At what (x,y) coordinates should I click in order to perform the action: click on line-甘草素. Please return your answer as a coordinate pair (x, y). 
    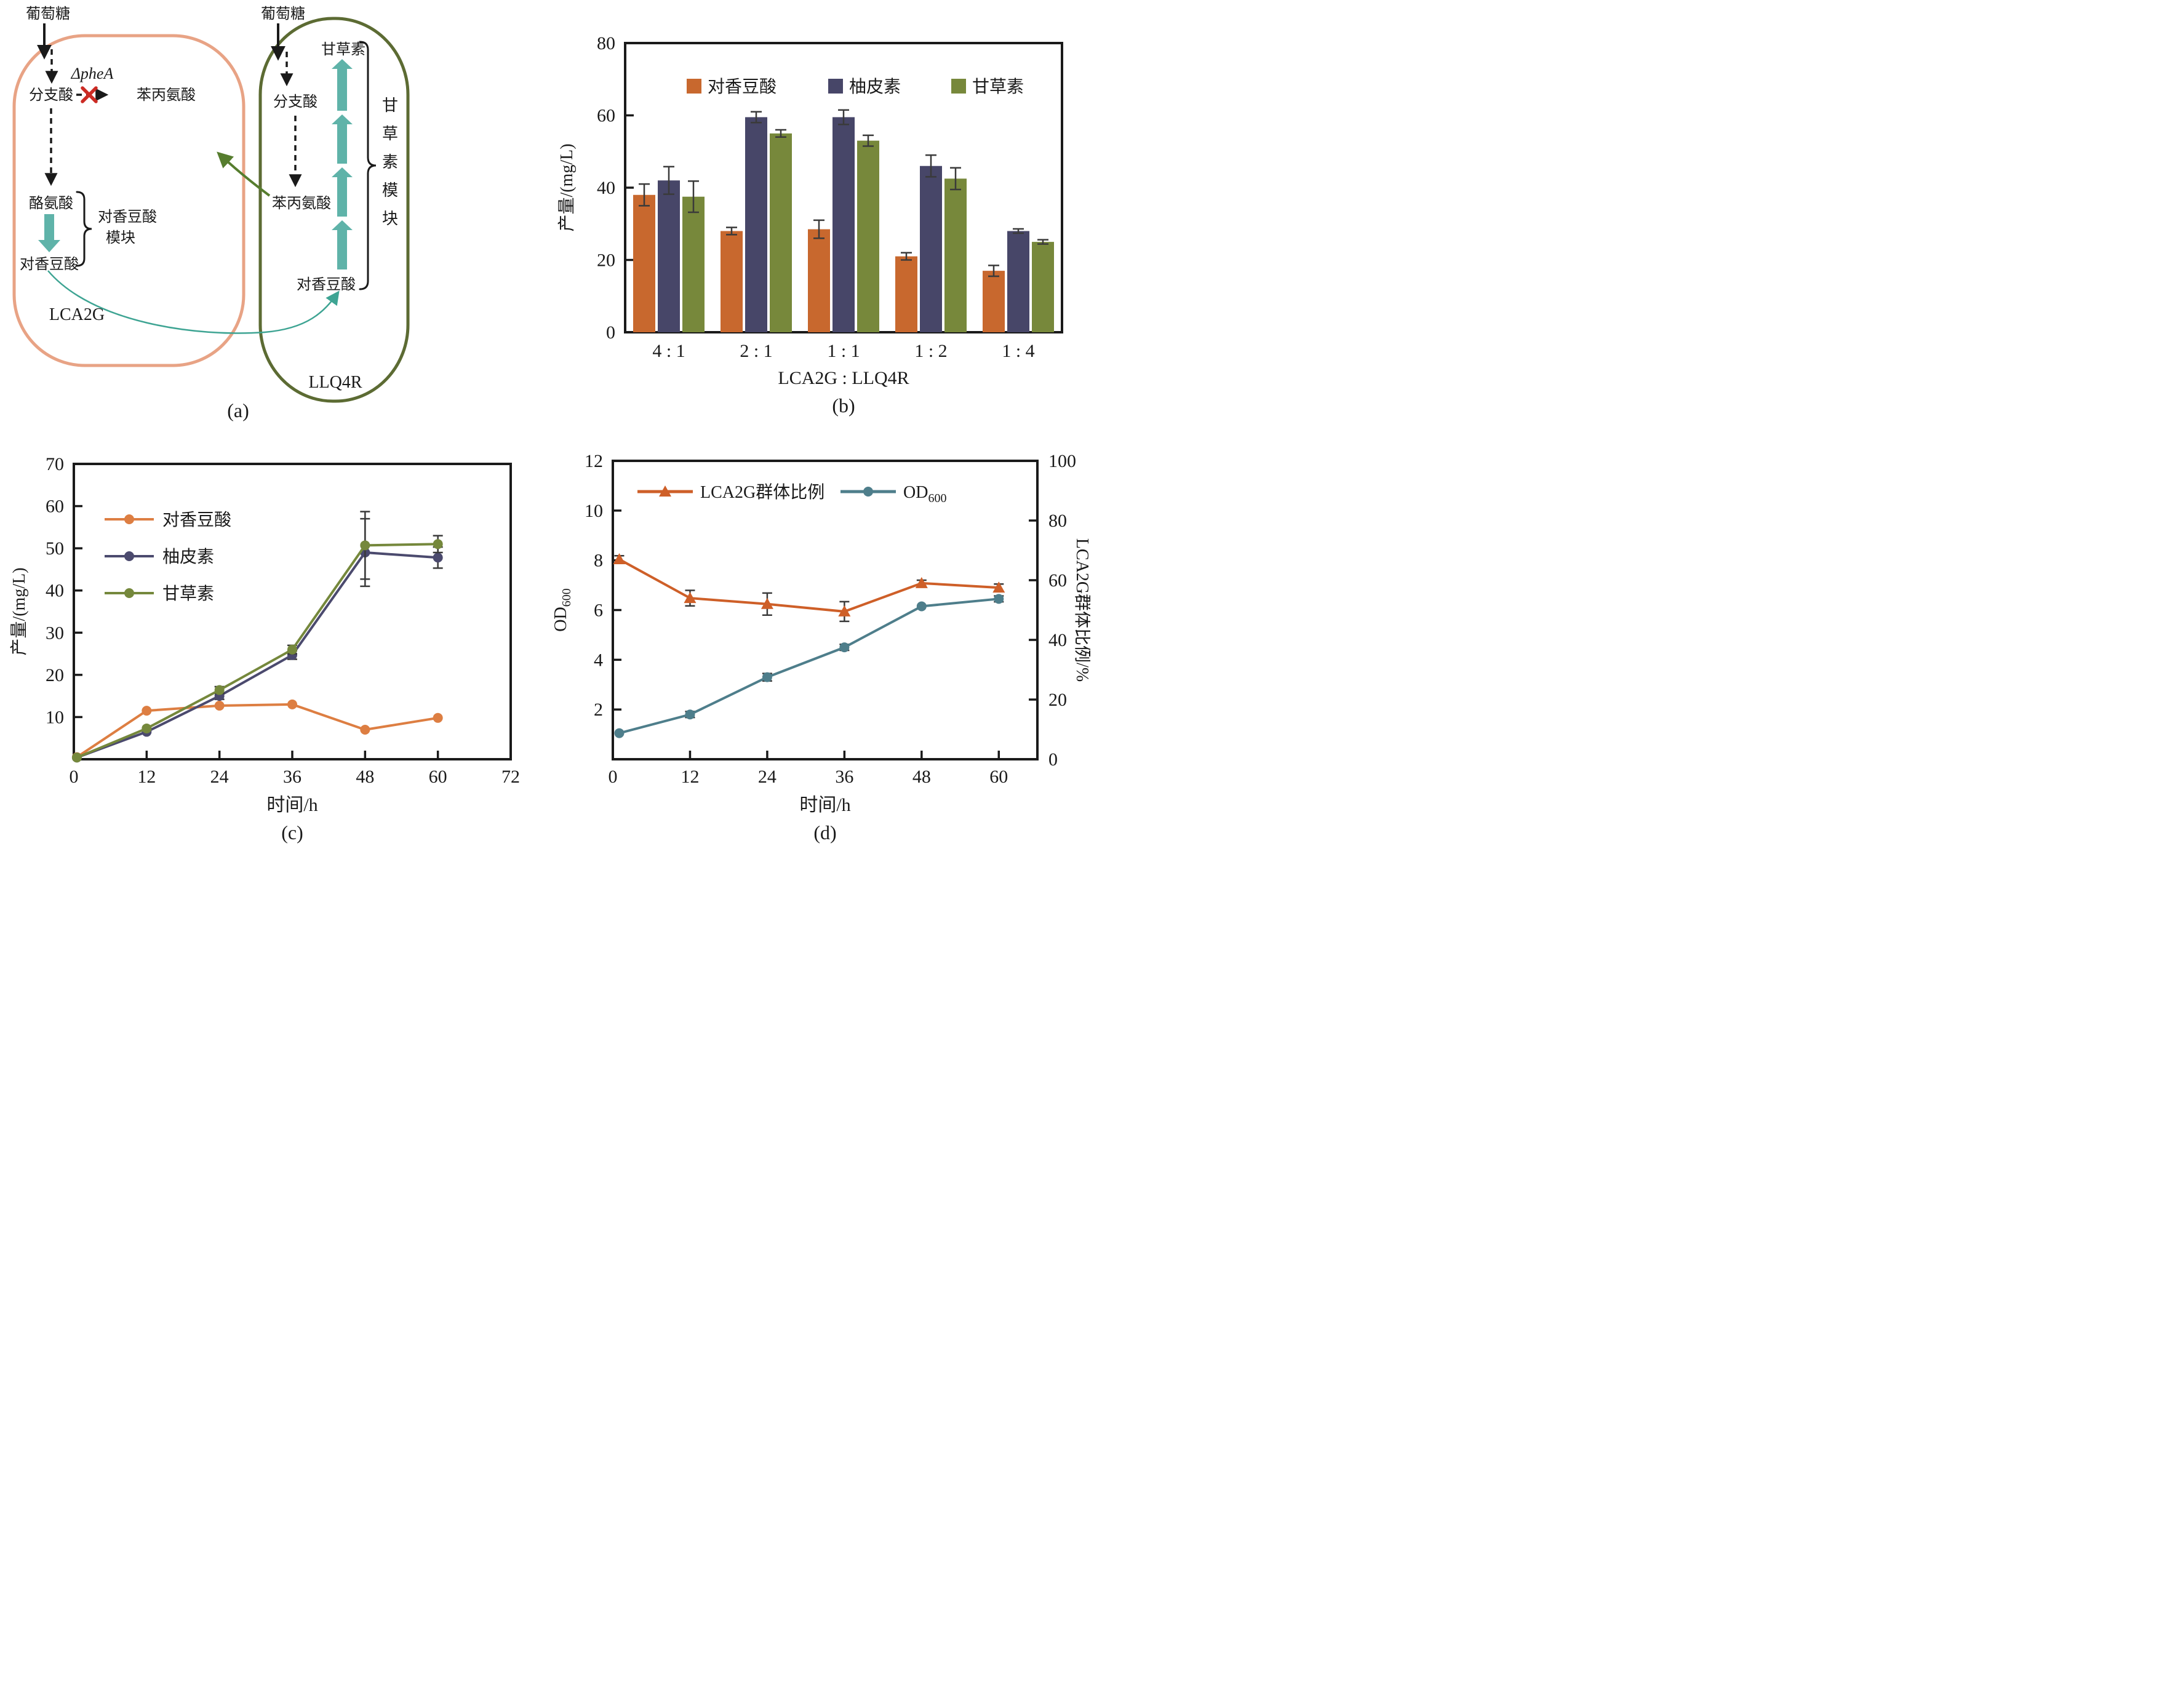
    Looking at the image, I should click on (257, 651).